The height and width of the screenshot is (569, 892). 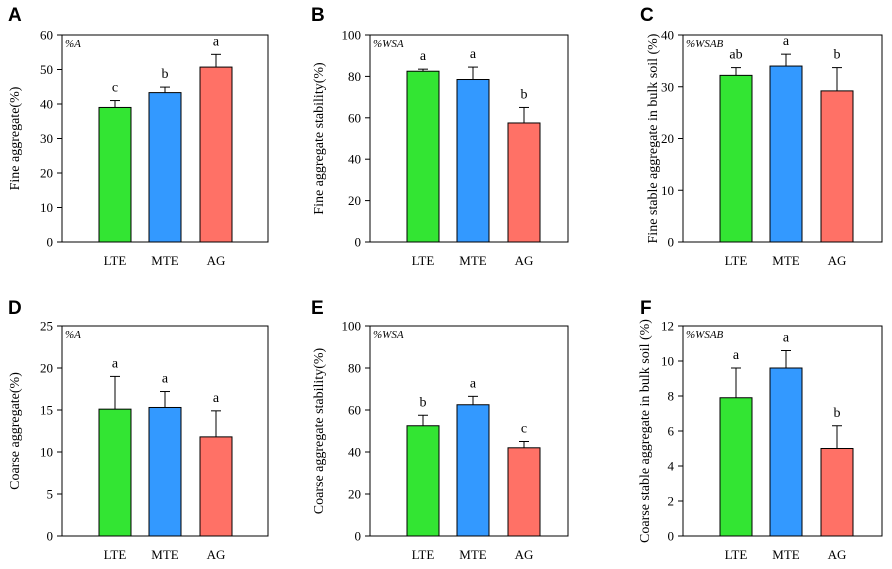 I want to click on y-tick-label: 12, so click(x=667, y=326).